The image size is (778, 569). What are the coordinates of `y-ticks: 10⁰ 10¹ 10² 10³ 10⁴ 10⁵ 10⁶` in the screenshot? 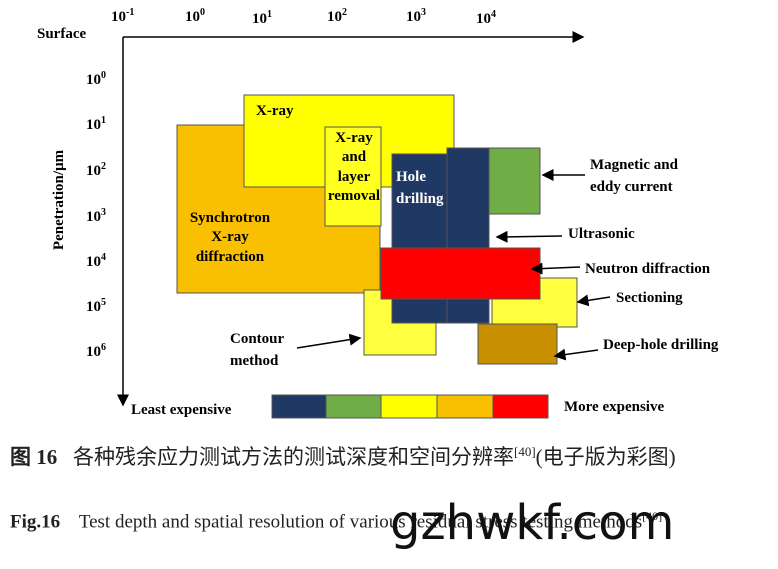 It's located at (96, 215).